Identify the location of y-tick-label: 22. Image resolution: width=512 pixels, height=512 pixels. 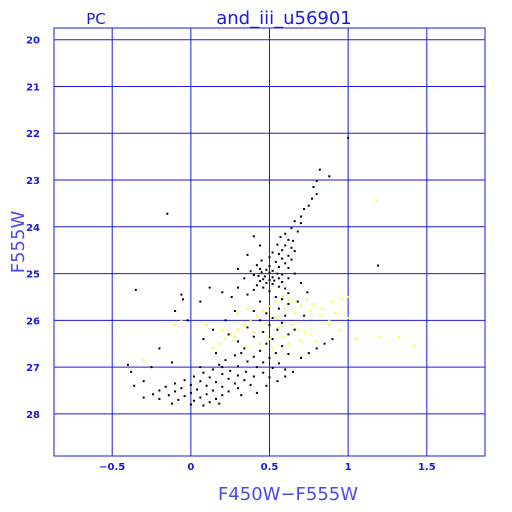
(33, 134).